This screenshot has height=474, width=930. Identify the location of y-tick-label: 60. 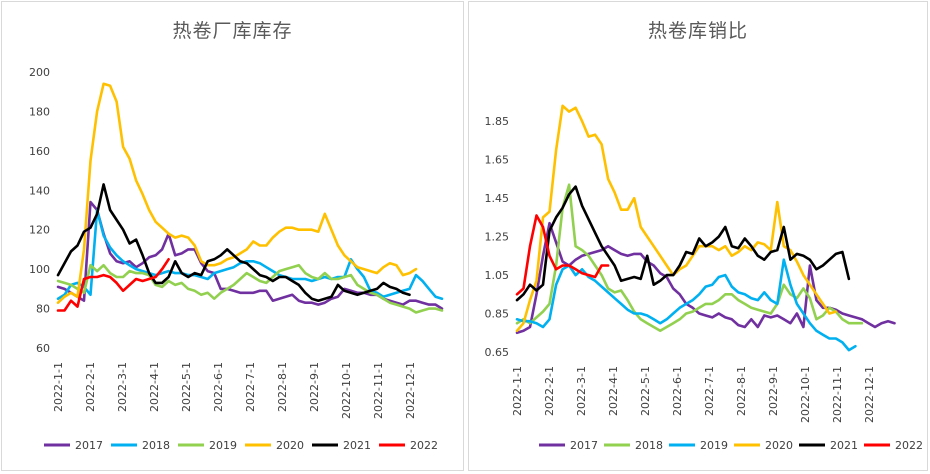
(43, 348).